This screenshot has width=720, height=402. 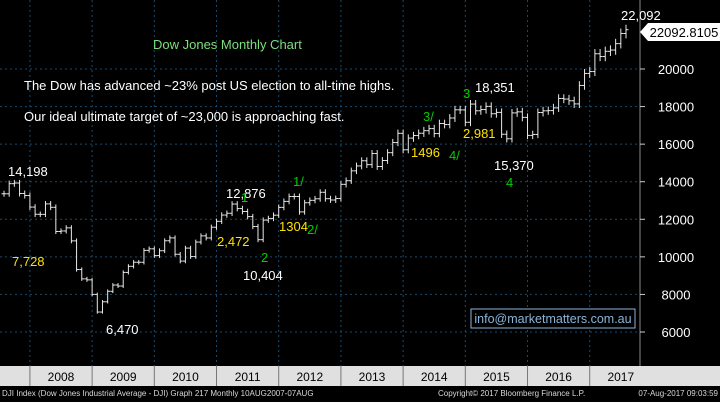 I want to click on x-tick-label: 2015, so click(x=496, y=377).